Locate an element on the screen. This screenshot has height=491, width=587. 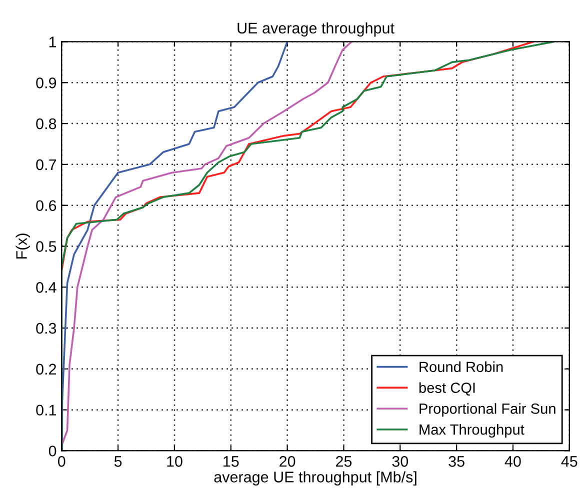
x-tick-label: 45 is located at coordinates (569, 461).